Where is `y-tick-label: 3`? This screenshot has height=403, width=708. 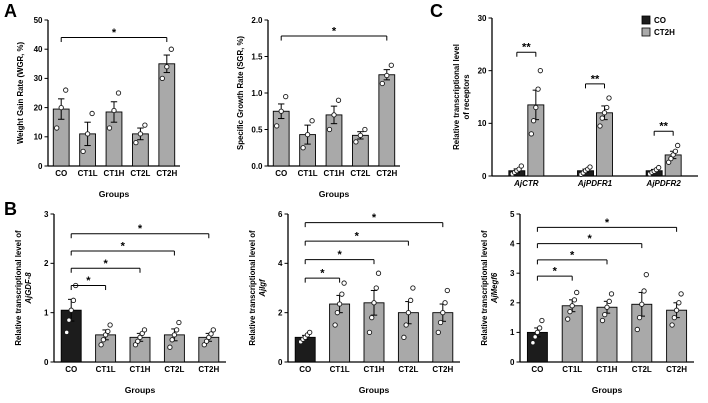
y-tick-label: 3 is located at coordinates (46, 214).